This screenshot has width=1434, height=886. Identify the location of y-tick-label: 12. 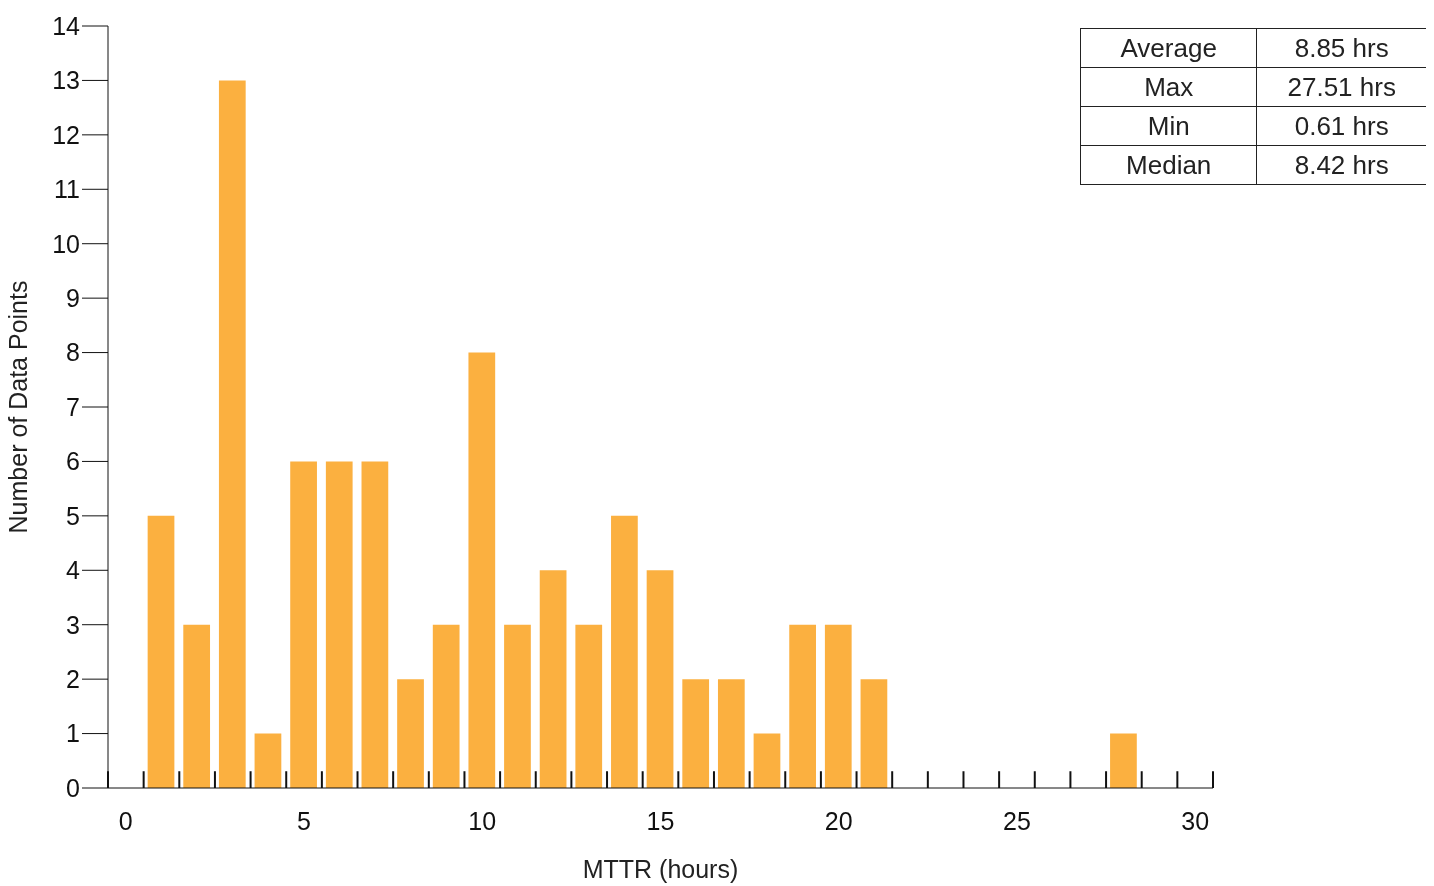
(66, 134).